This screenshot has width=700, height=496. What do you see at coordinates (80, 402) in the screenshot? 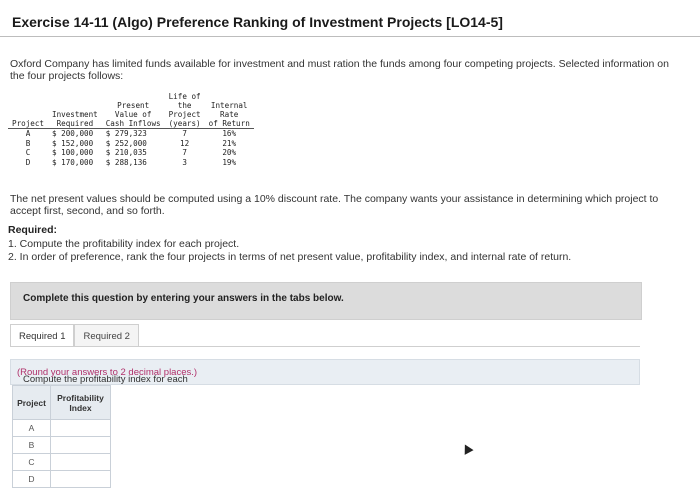
I see `answer-col-index: Profitability Index` at bounding box center [80, 402].